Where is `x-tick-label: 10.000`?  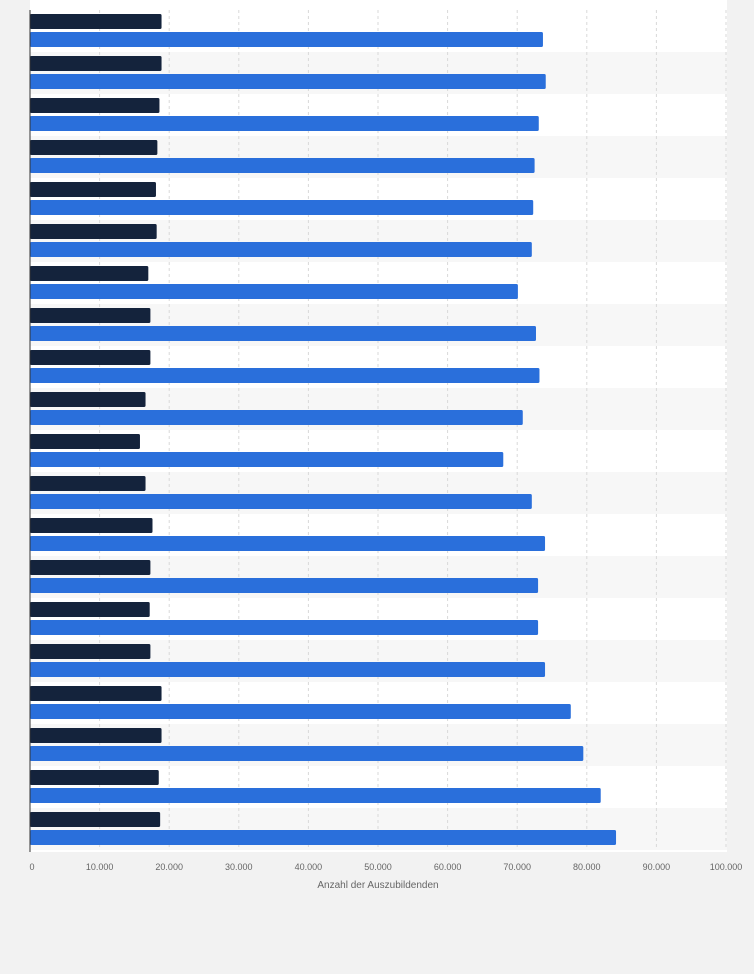 x-tick-label: 10.000 is located at coordinates (100, 867).